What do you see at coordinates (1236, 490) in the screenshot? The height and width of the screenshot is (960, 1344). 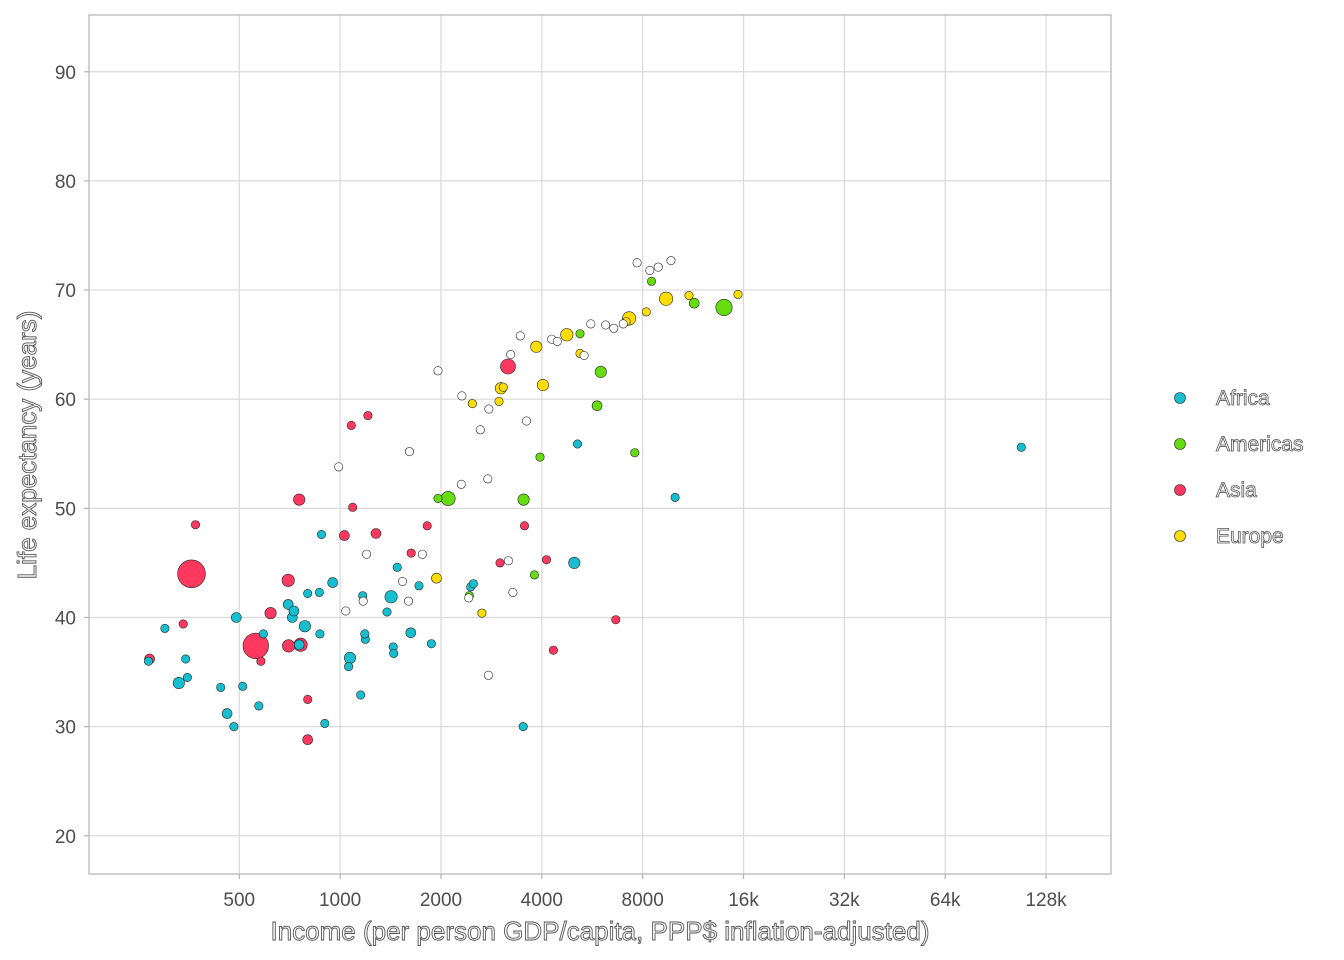 I see `legend-label-asia: Asia` at bounding box center [1236, 490].